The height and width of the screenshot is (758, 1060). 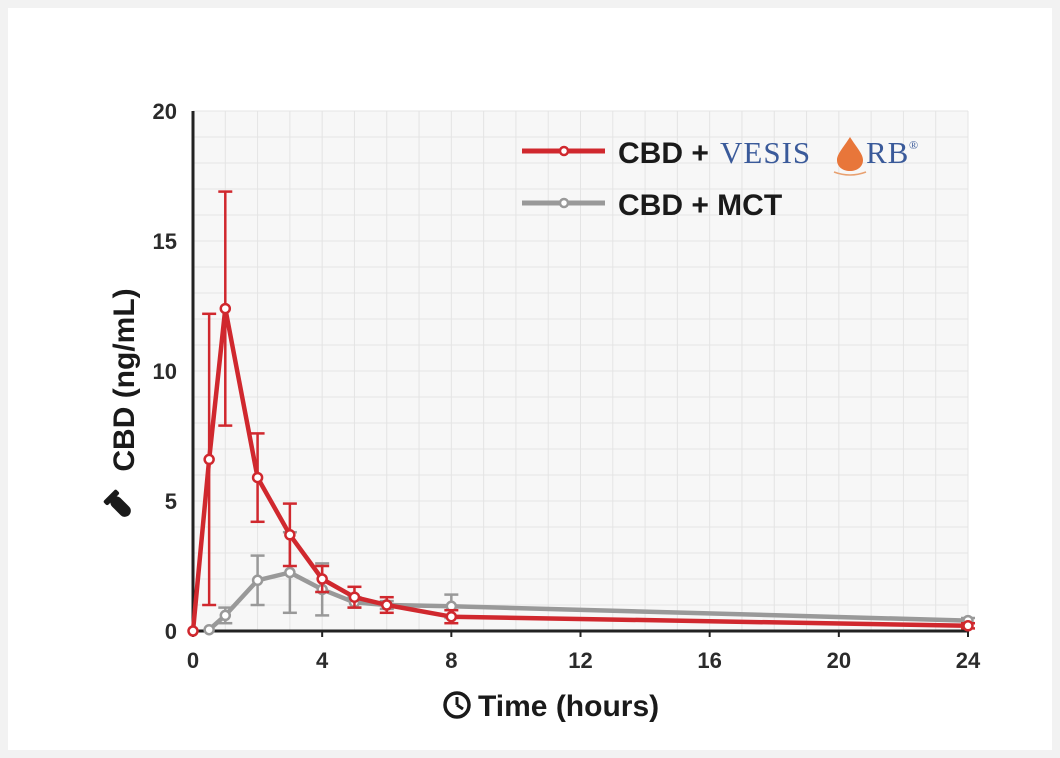 I want to click on vesisorb-brand-text: VESIS, so click(x=765, y=152).